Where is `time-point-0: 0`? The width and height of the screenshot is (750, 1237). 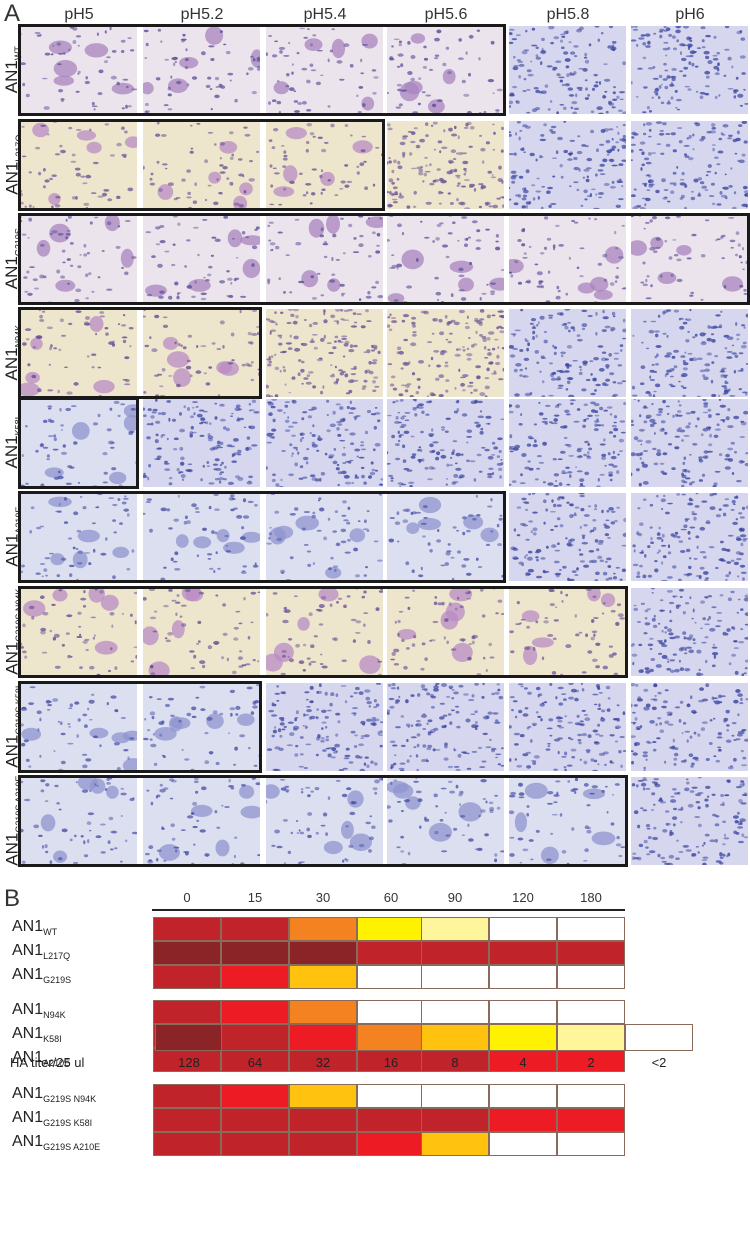
time-point-0: 0 is located at coordinates (187, 897).